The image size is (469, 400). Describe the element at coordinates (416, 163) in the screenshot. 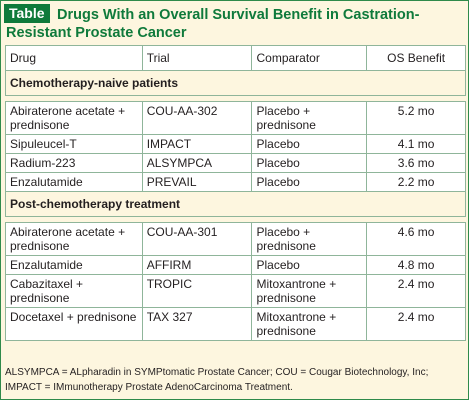

I see `cell-os-benefit: 3.6 mo` at that location.